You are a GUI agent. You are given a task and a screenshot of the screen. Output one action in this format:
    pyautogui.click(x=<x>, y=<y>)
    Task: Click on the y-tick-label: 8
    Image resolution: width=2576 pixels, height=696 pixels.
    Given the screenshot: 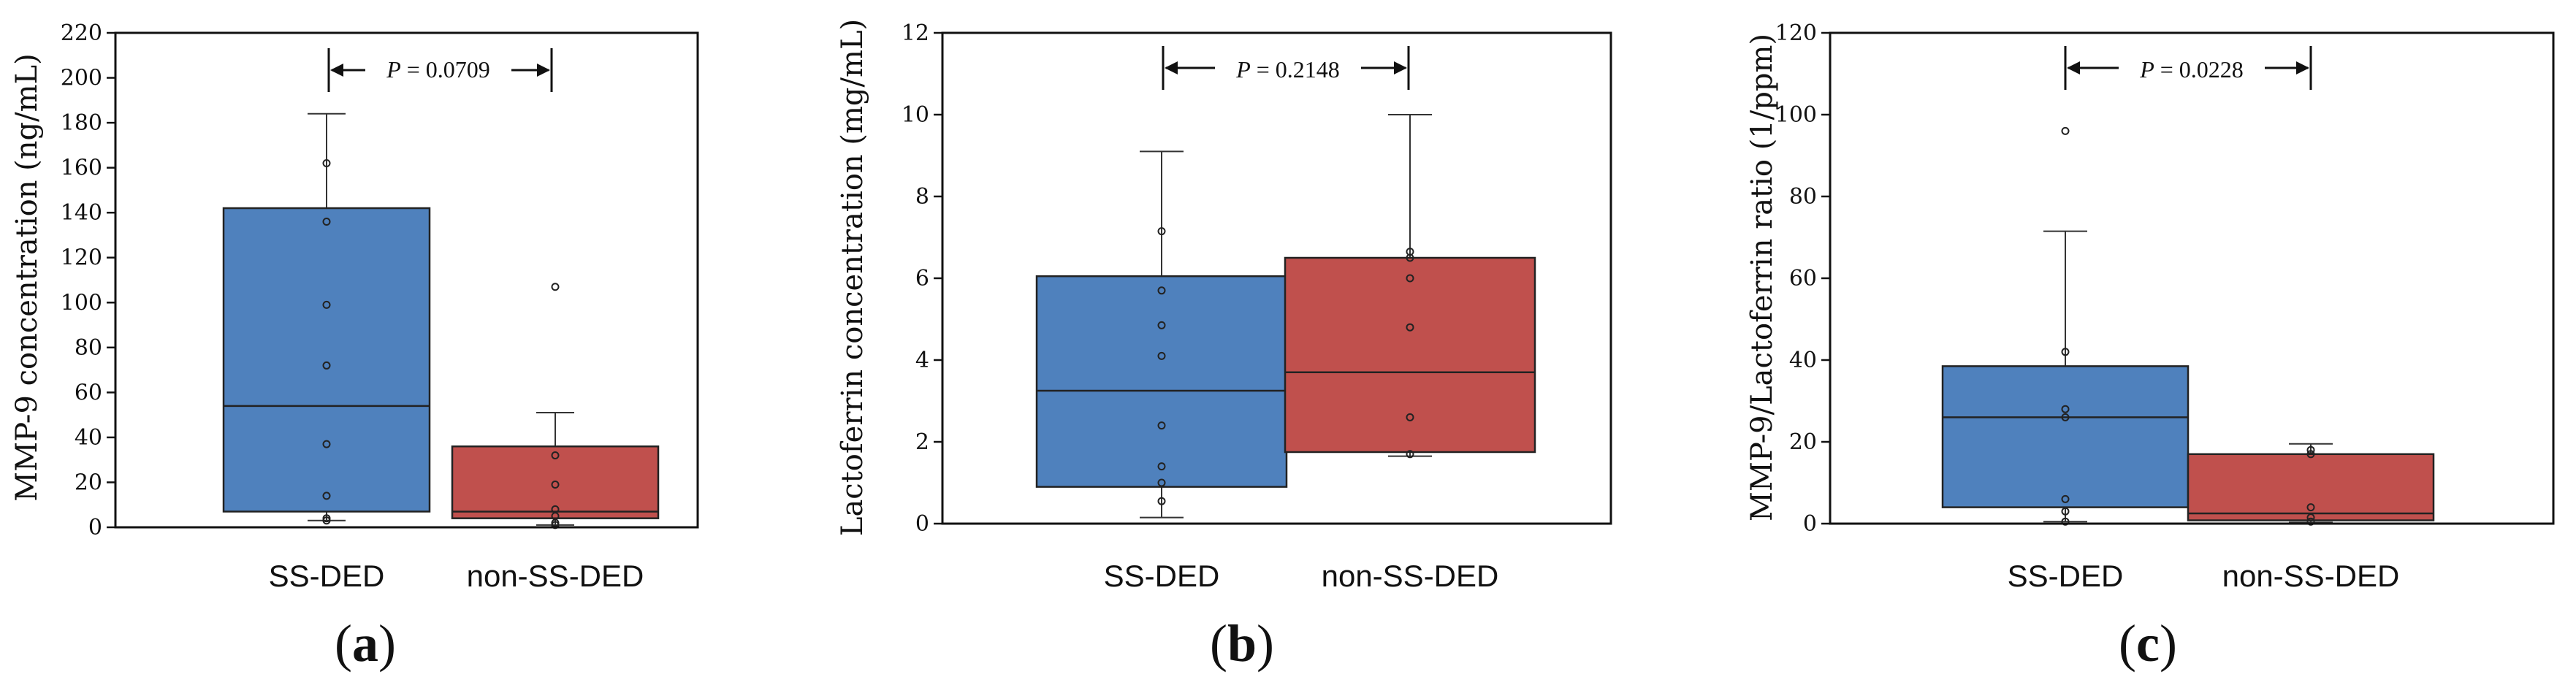 What is the action you would take?
    pyautogui.click(x=922, y=197)
    